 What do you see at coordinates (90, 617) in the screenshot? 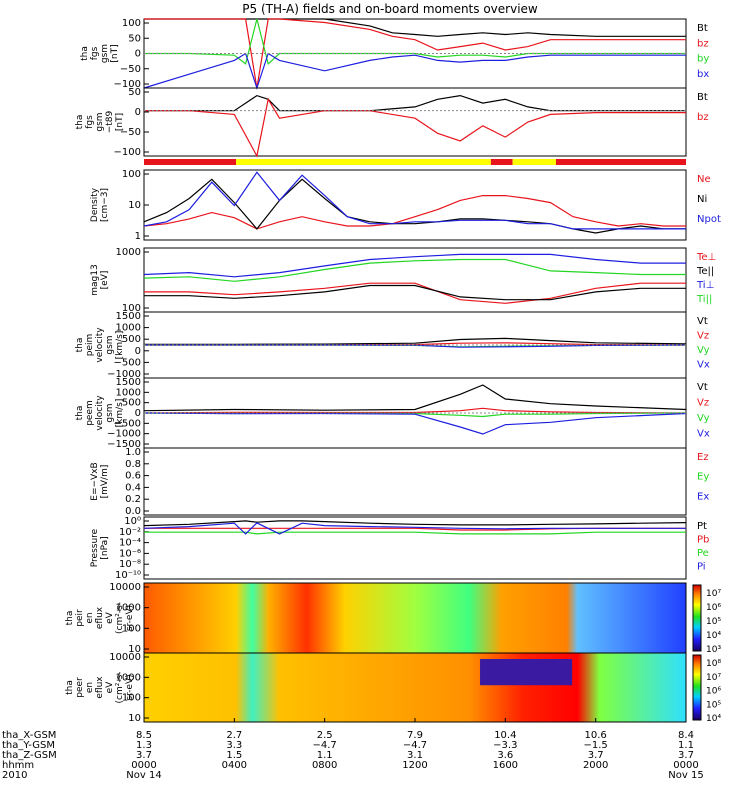
I see `y-axis-label: en` at bounding box center [90, 617].